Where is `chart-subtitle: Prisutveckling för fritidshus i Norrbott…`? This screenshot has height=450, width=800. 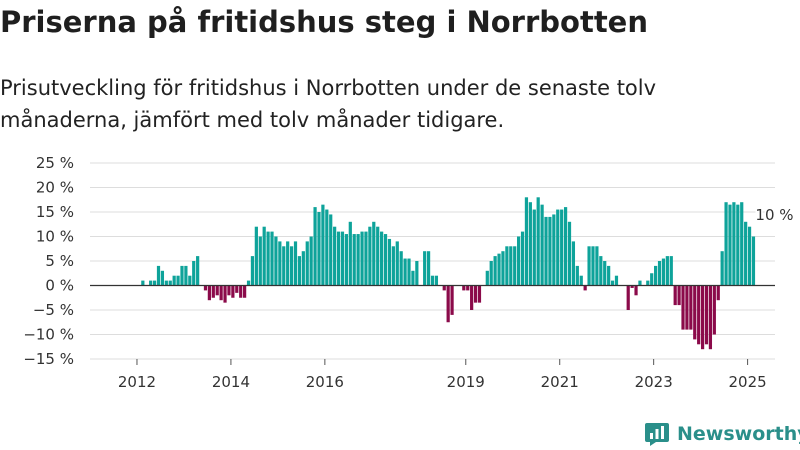 chart-subtitle: Prisutveckling för fritidshus i Norrbott… is located at coordinates (328, 104).